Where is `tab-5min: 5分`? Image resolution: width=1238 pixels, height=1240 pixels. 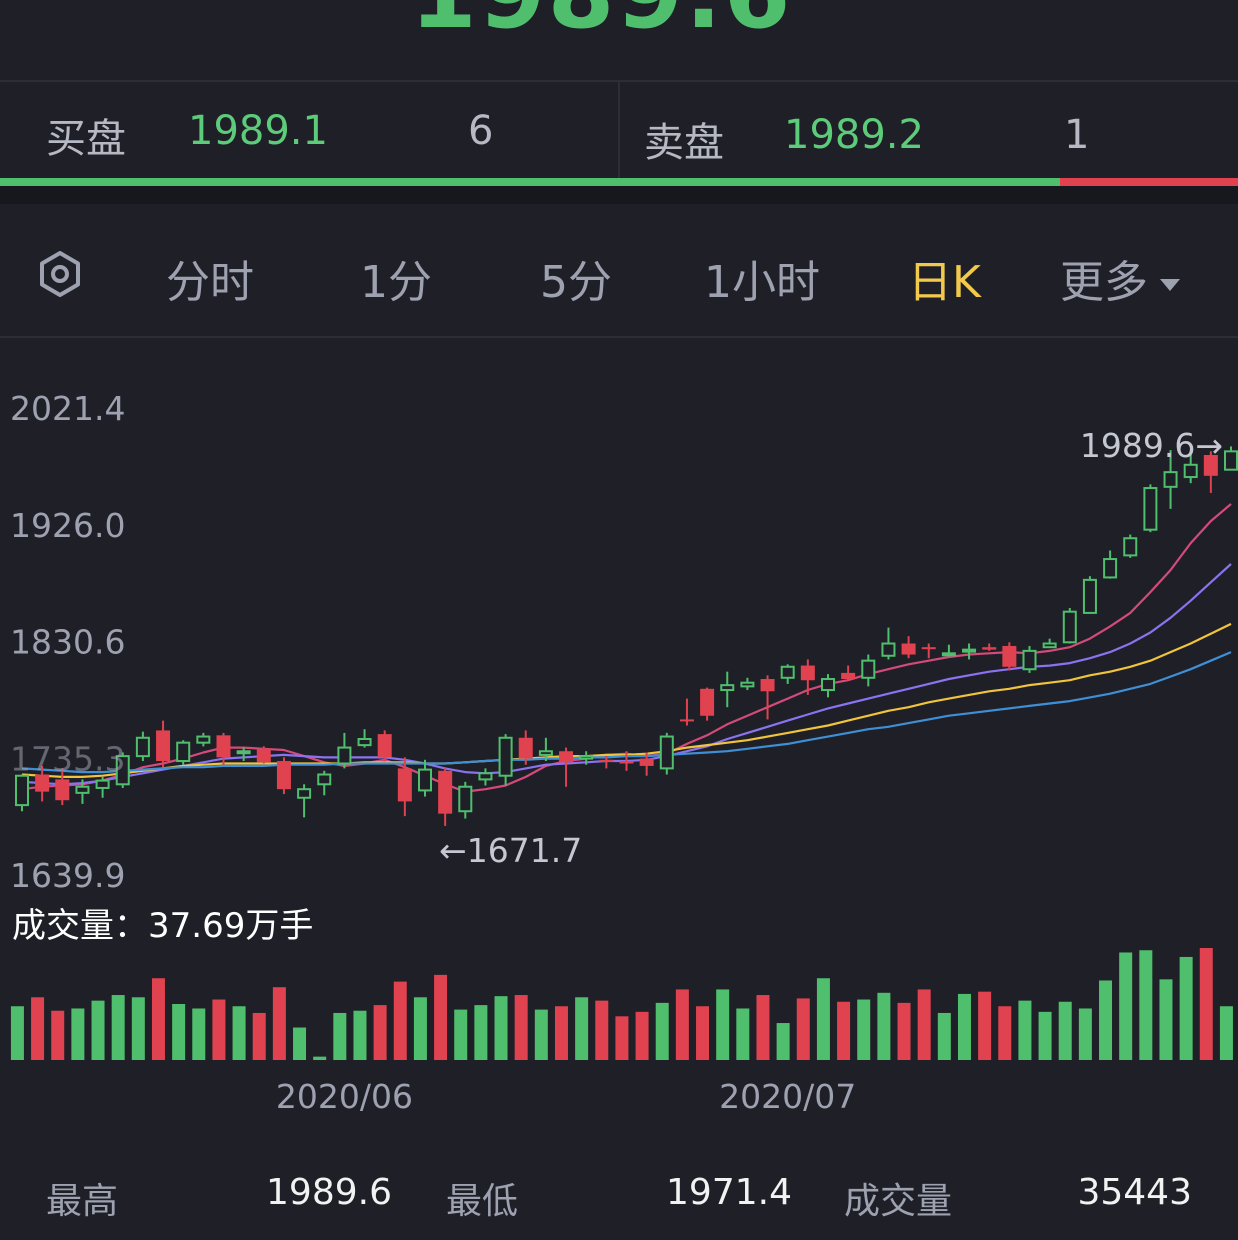
tab-5min: 5分 is located at coordinates (576, 282).